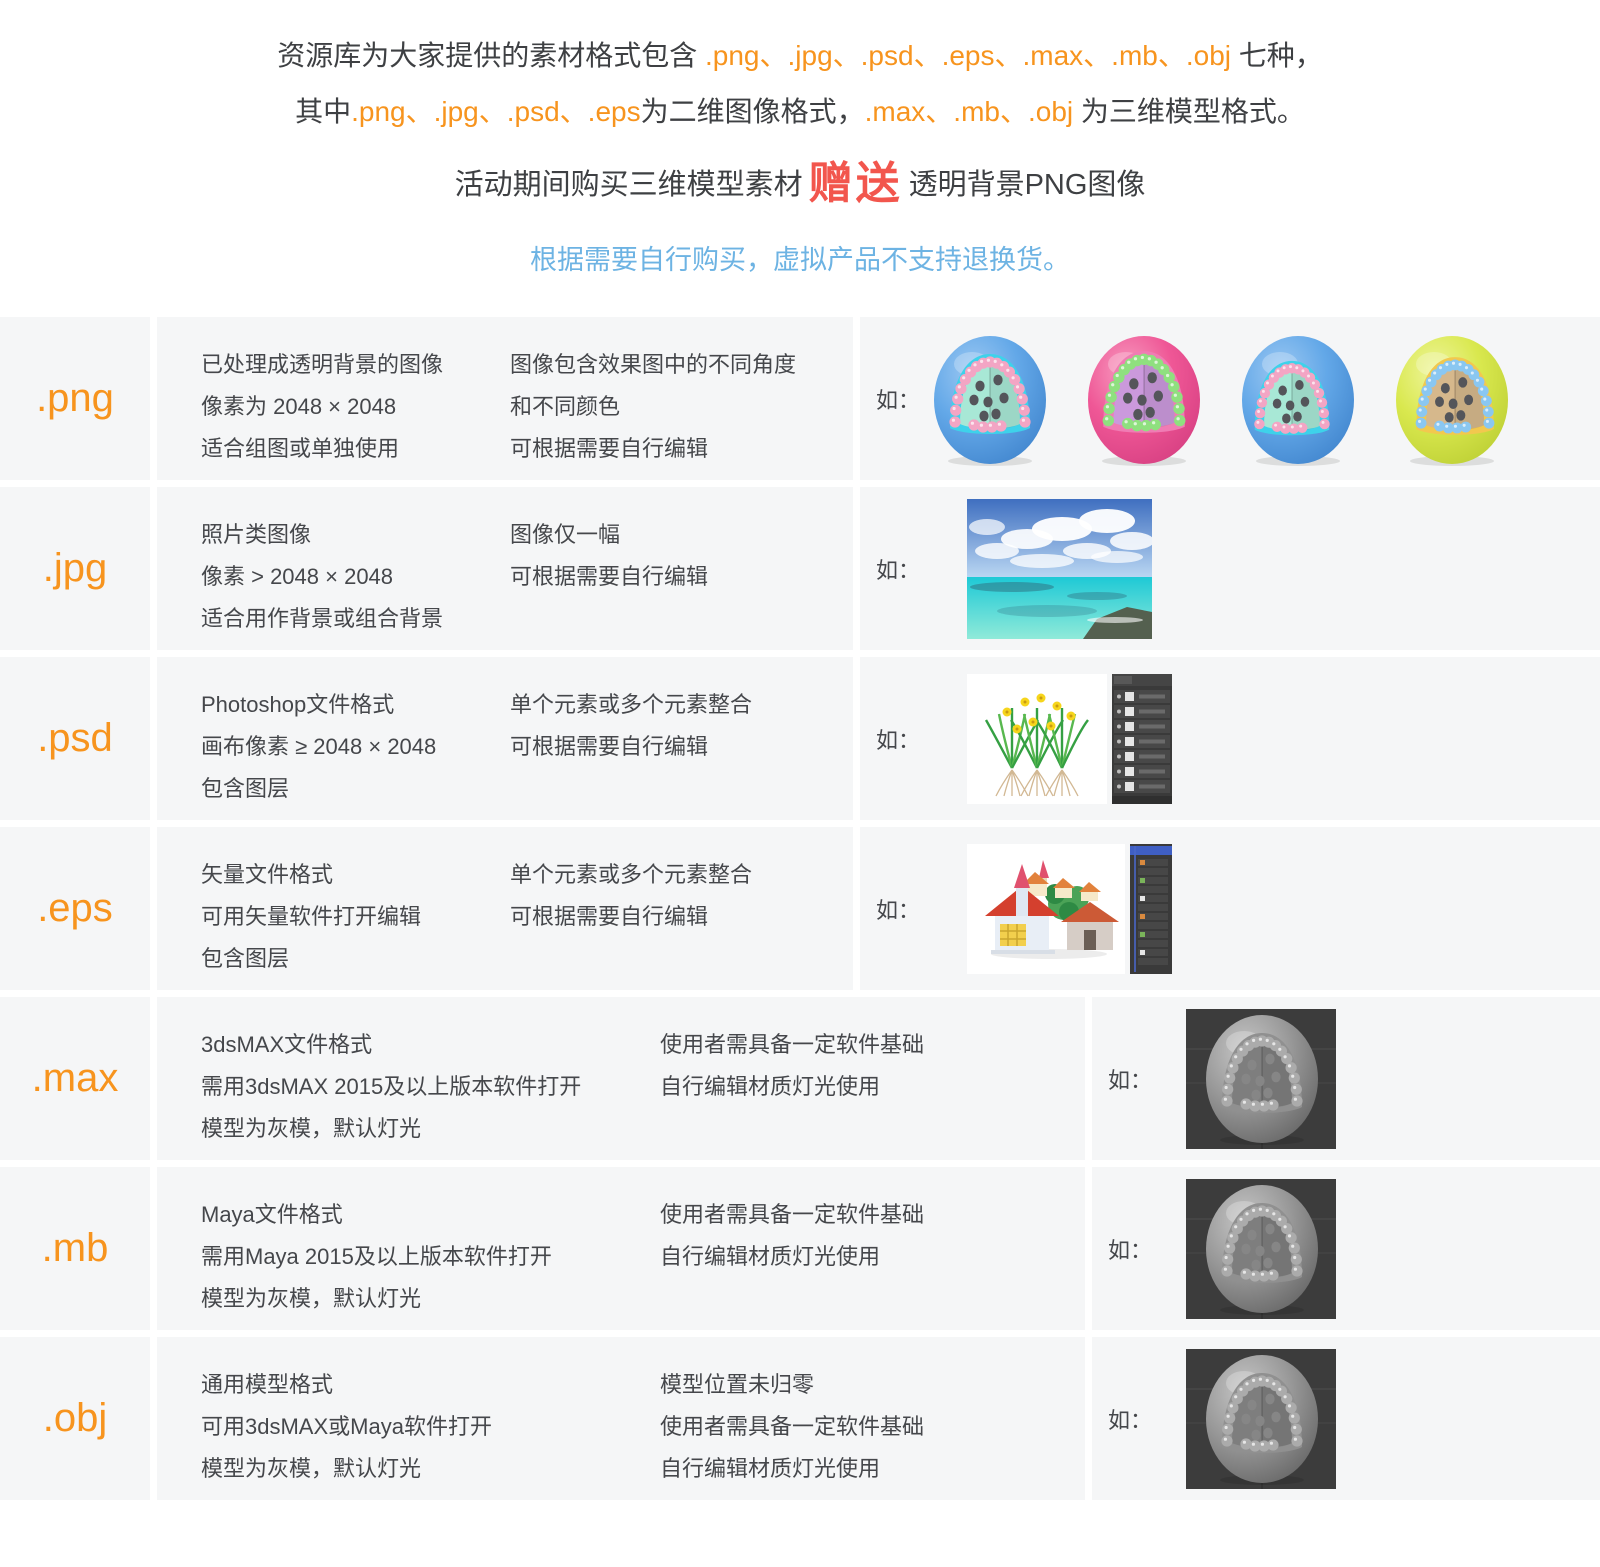 The image size is (1600, 1567). What do you see at coordinates (1230, 568) in the screenshot?
I see `example-cell-jpg: 如：` at bounding box center [1230, 568].